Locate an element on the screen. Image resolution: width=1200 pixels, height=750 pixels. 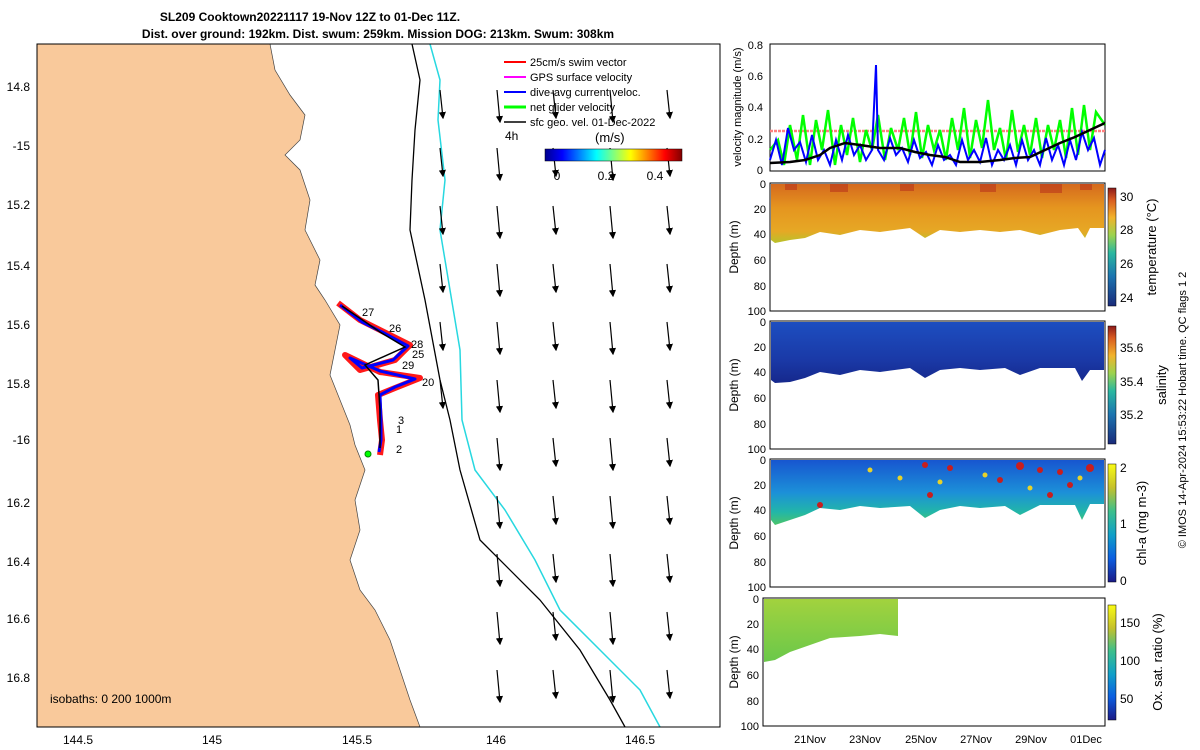
colorbar-tick-2: 0.4 is located at coordinates (655, 176).